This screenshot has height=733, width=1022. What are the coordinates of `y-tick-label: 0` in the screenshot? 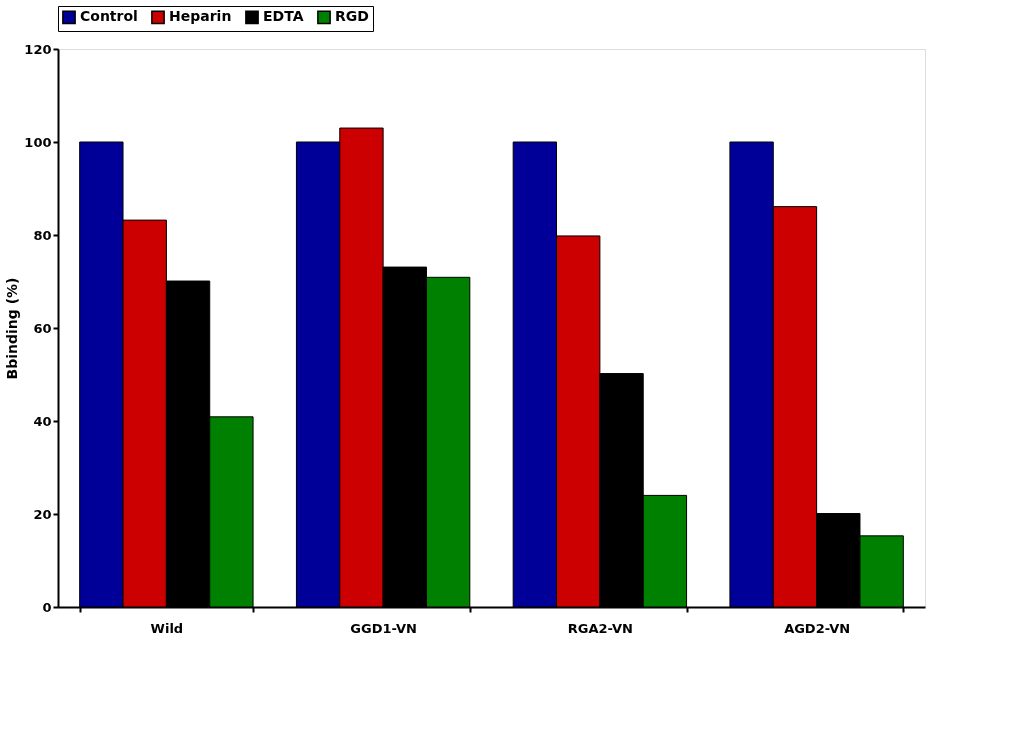 It's located at (47, 607).